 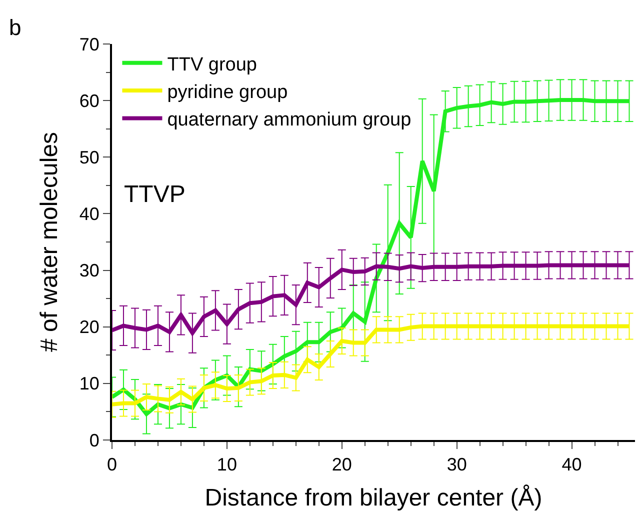 What do you see at coordinates (89, 327) in the screenshot?
I see `y-tick-label: 20` at bounding box center [89, 327].